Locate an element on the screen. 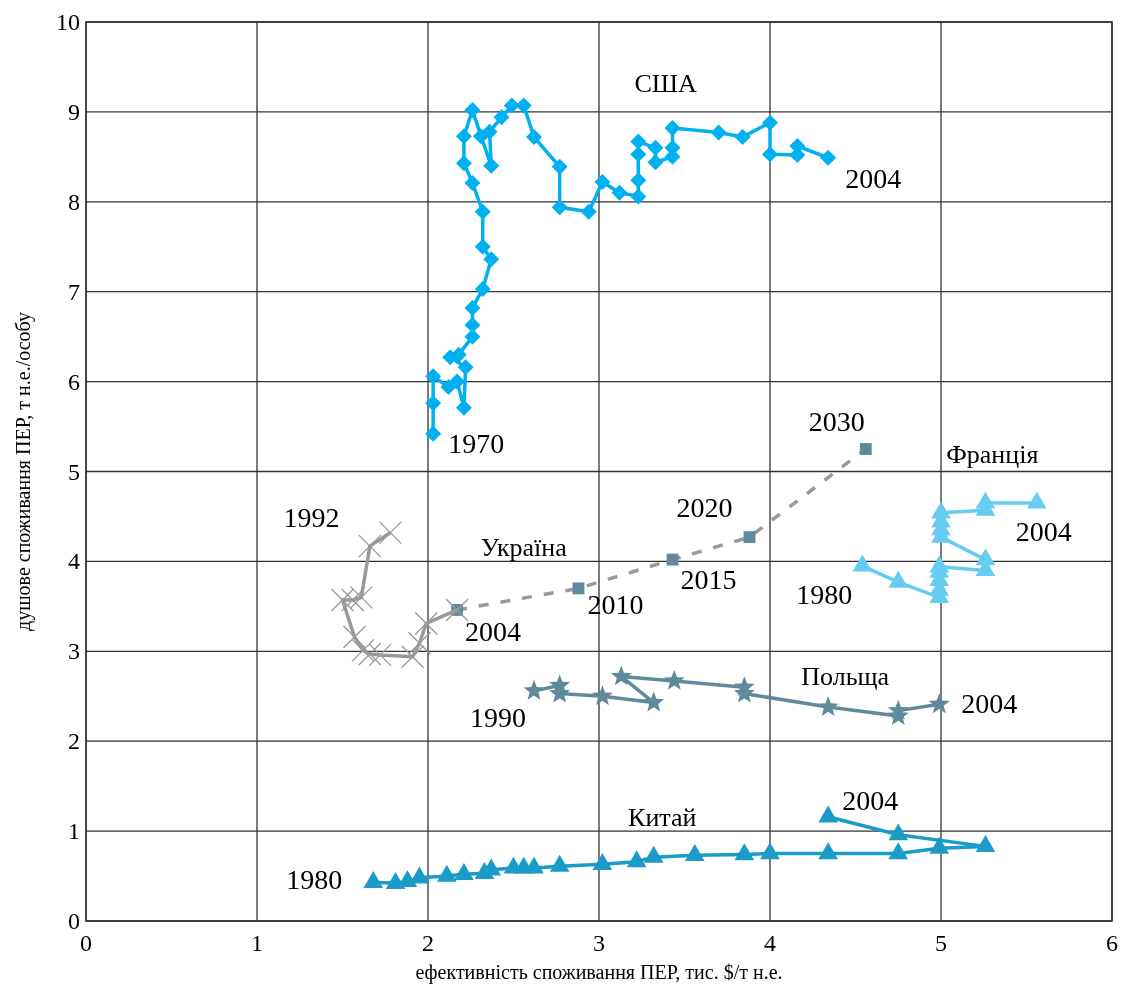 The image size is (1124, 993). y-tick-label: 8 is located at coordinates (74, 201).